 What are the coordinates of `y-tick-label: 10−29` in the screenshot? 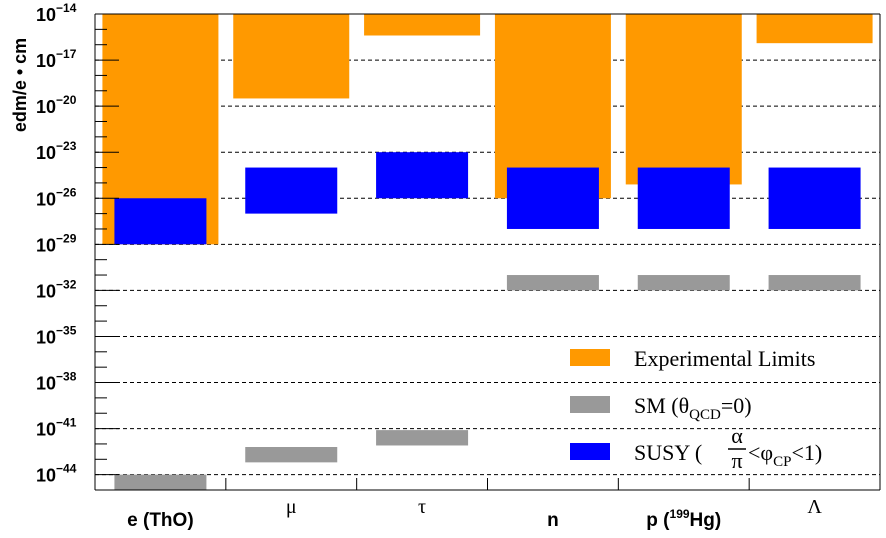 It's located at (56, 243).